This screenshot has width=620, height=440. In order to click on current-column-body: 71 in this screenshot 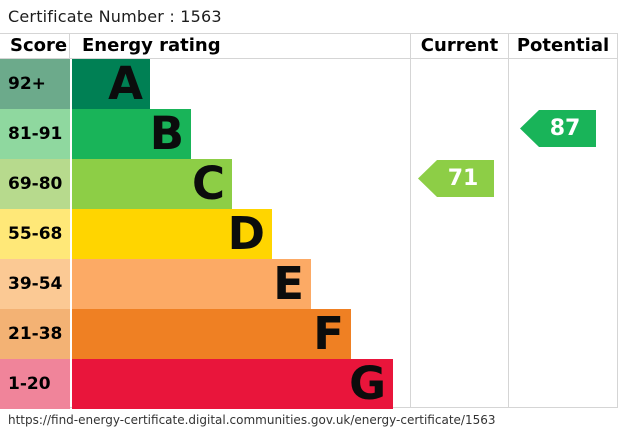, I will do `click(459, 233)`.